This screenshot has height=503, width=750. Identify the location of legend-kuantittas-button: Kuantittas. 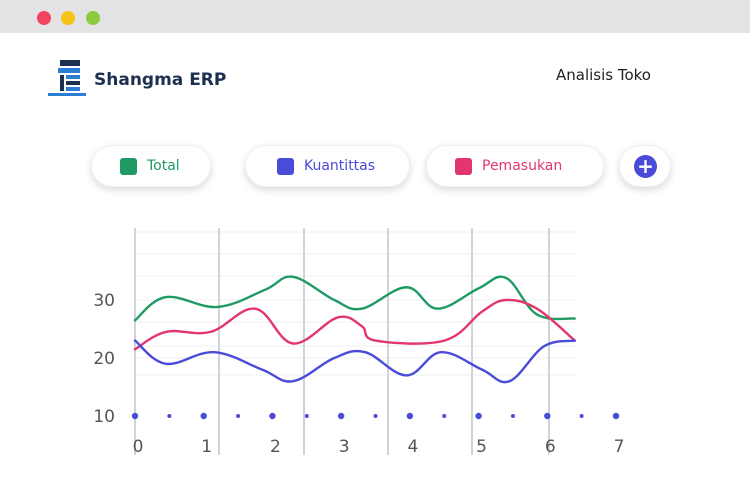
(327, 166).